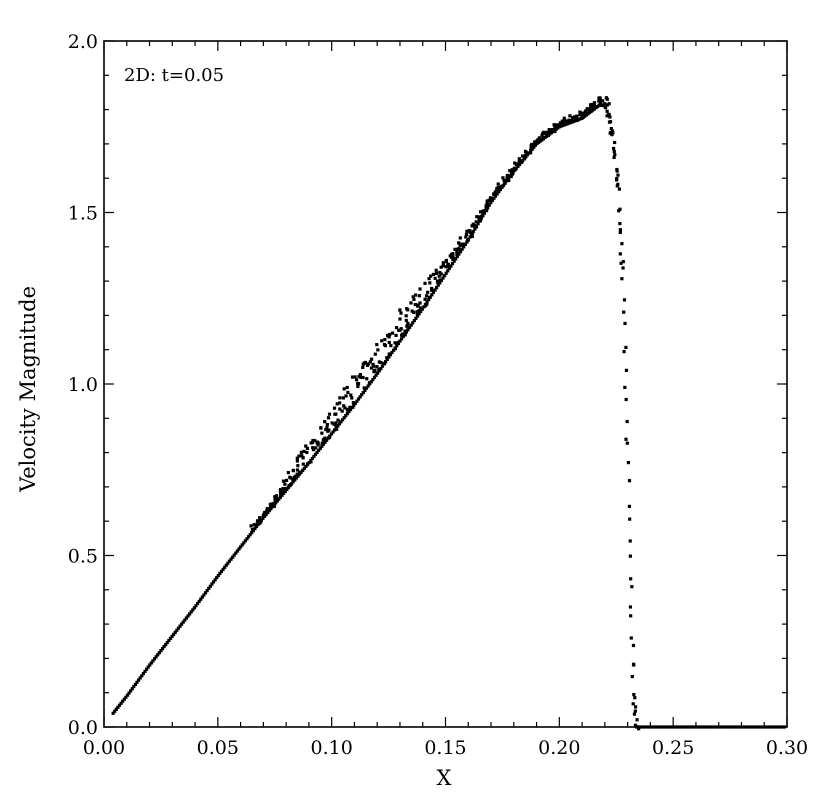 Image resolution: width=830 pixels, height=795 pixels. I want to click on y-tick-label: 1.0, so click(83, 385).